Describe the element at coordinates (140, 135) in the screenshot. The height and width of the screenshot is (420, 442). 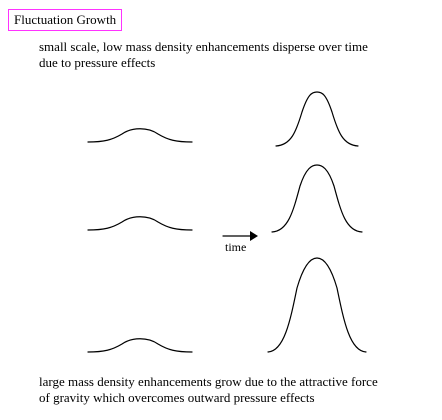
I see `small-fluctuation-curve-top` at that location.